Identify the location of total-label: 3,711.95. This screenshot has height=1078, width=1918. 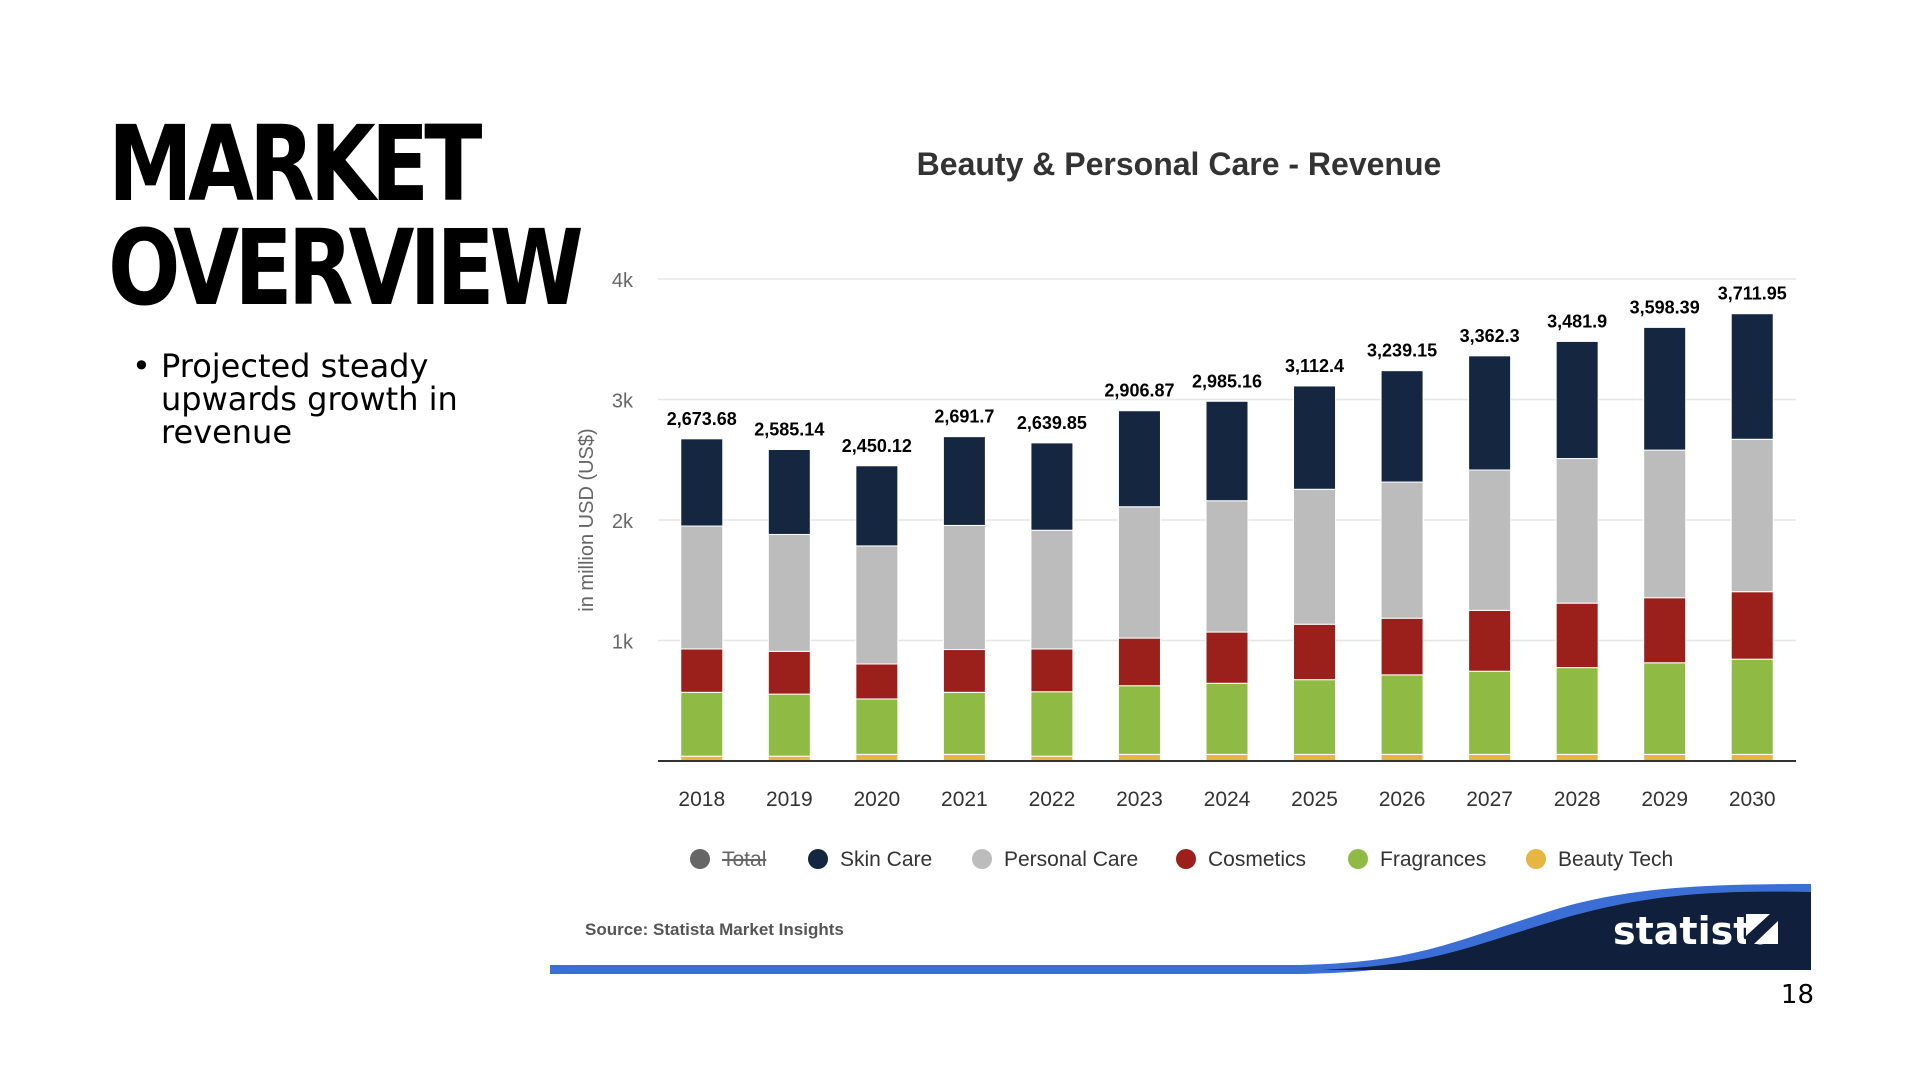
(1752, 294).